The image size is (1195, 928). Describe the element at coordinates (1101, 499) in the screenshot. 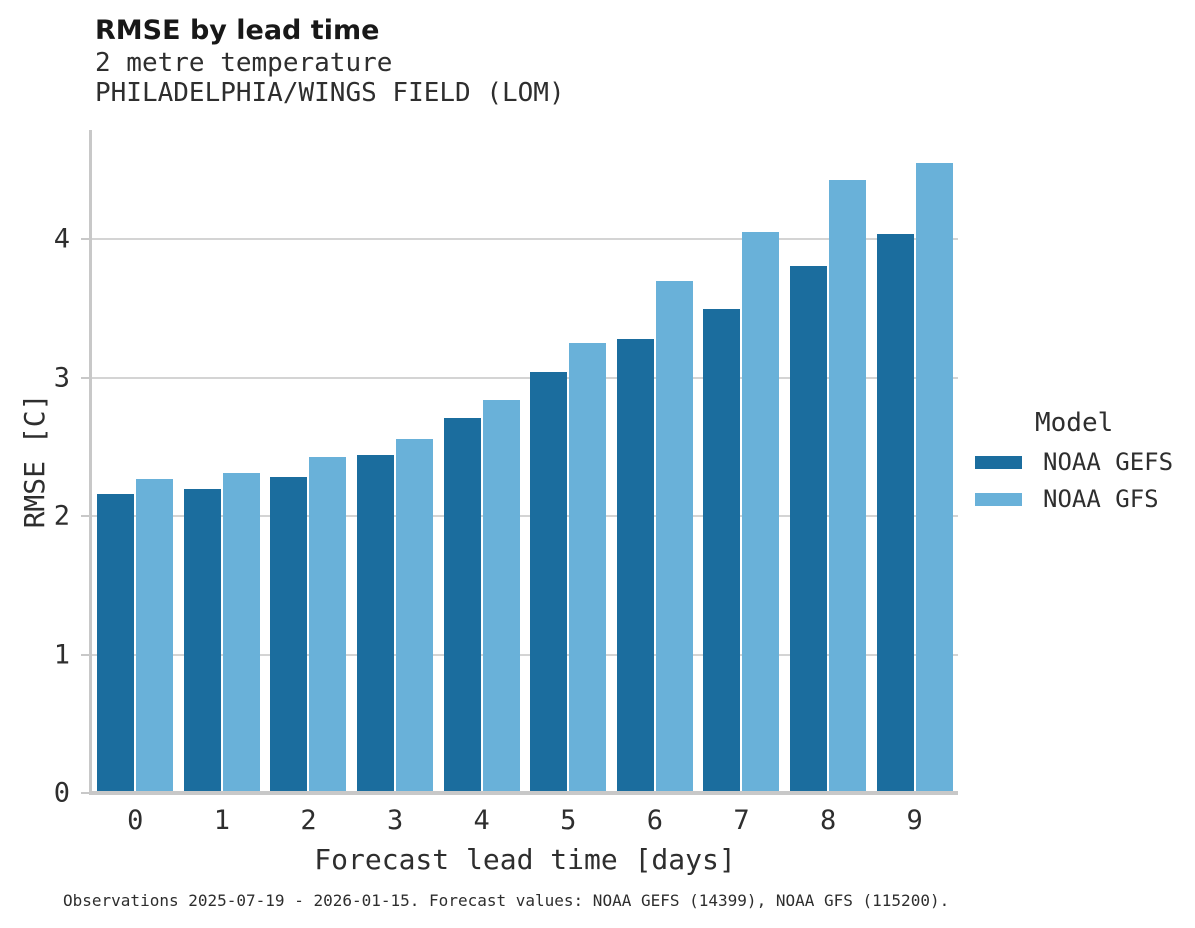

I see `legend-label-noaa-gfs: NOAA GFS` at that location.